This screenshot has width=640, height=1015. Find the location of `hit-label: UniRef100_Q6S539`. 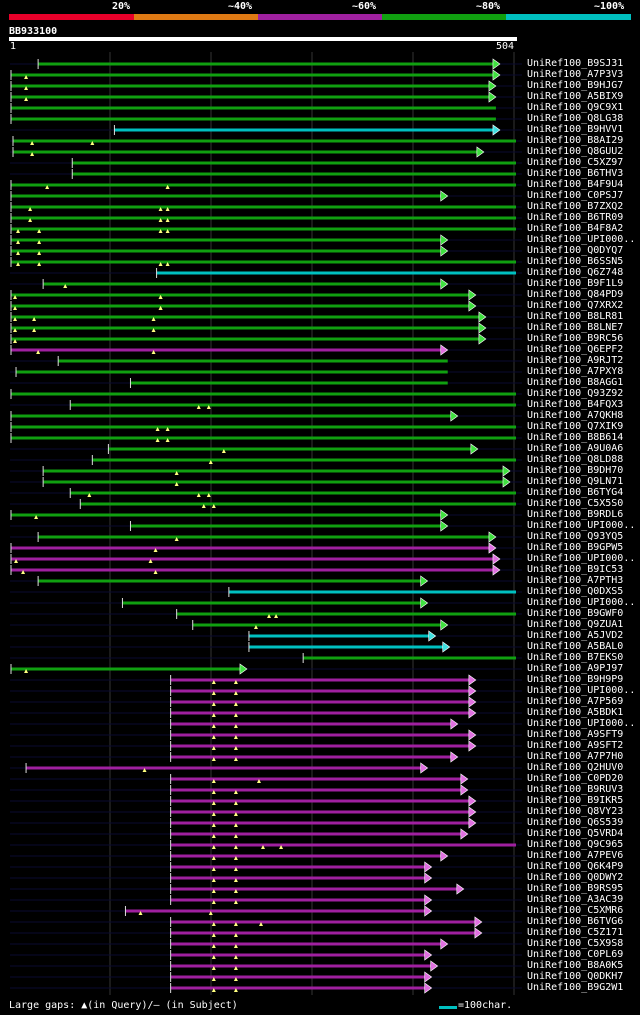

hit-label: UniRef100_Q6S539 is located at coordinates (575, 822).